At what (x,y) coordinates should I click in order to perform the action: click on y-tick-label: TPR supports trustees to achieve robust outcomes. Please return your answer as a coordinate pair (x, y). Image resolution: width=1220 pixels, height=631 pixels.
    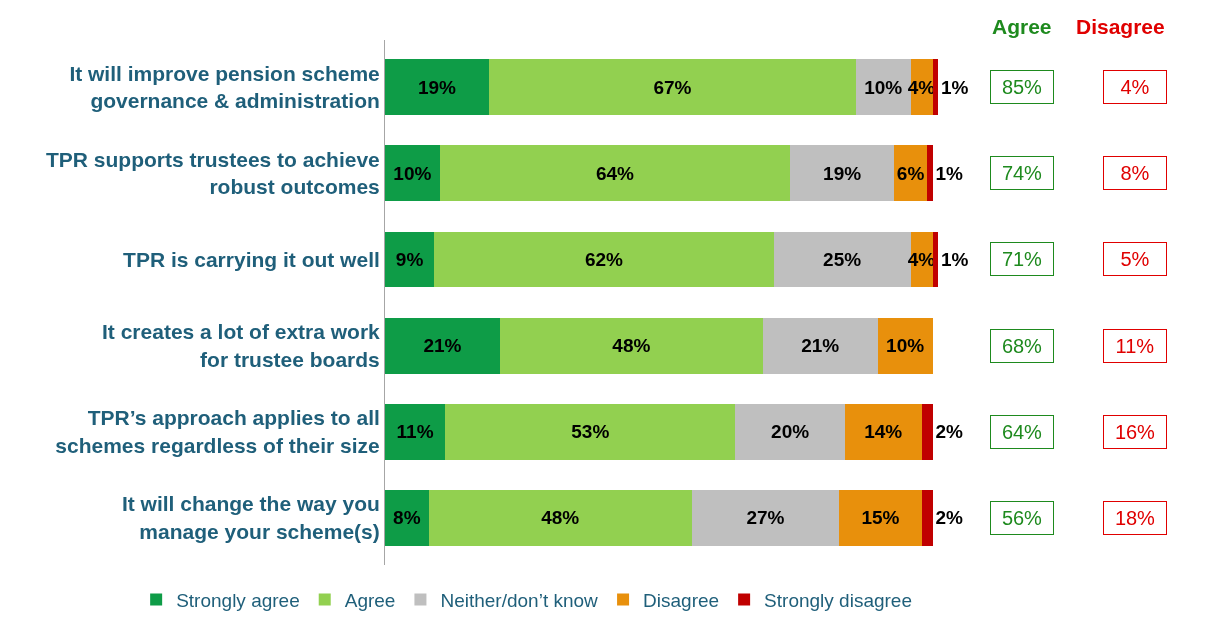
    Looking at the image, I should click on (213, 173).